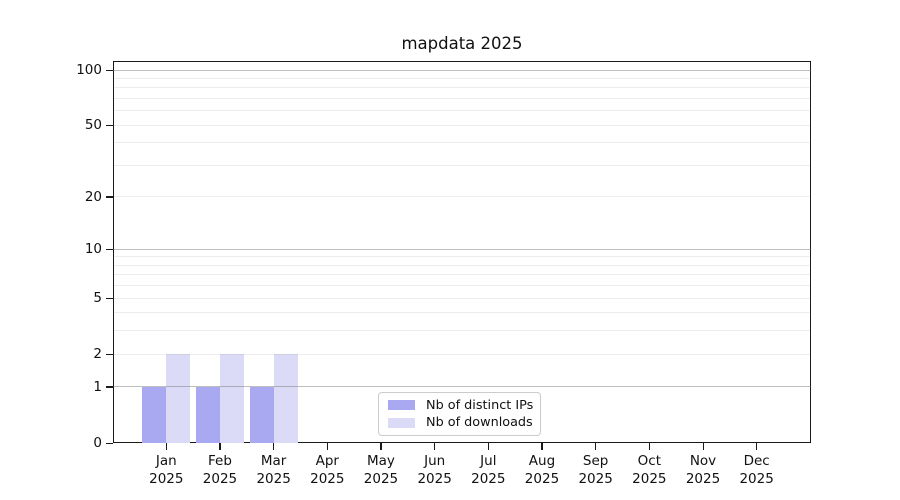 The width and height of the screenshot is (900, 500). I want to click on y-axis-tick-label: 1, so click(97, 386).